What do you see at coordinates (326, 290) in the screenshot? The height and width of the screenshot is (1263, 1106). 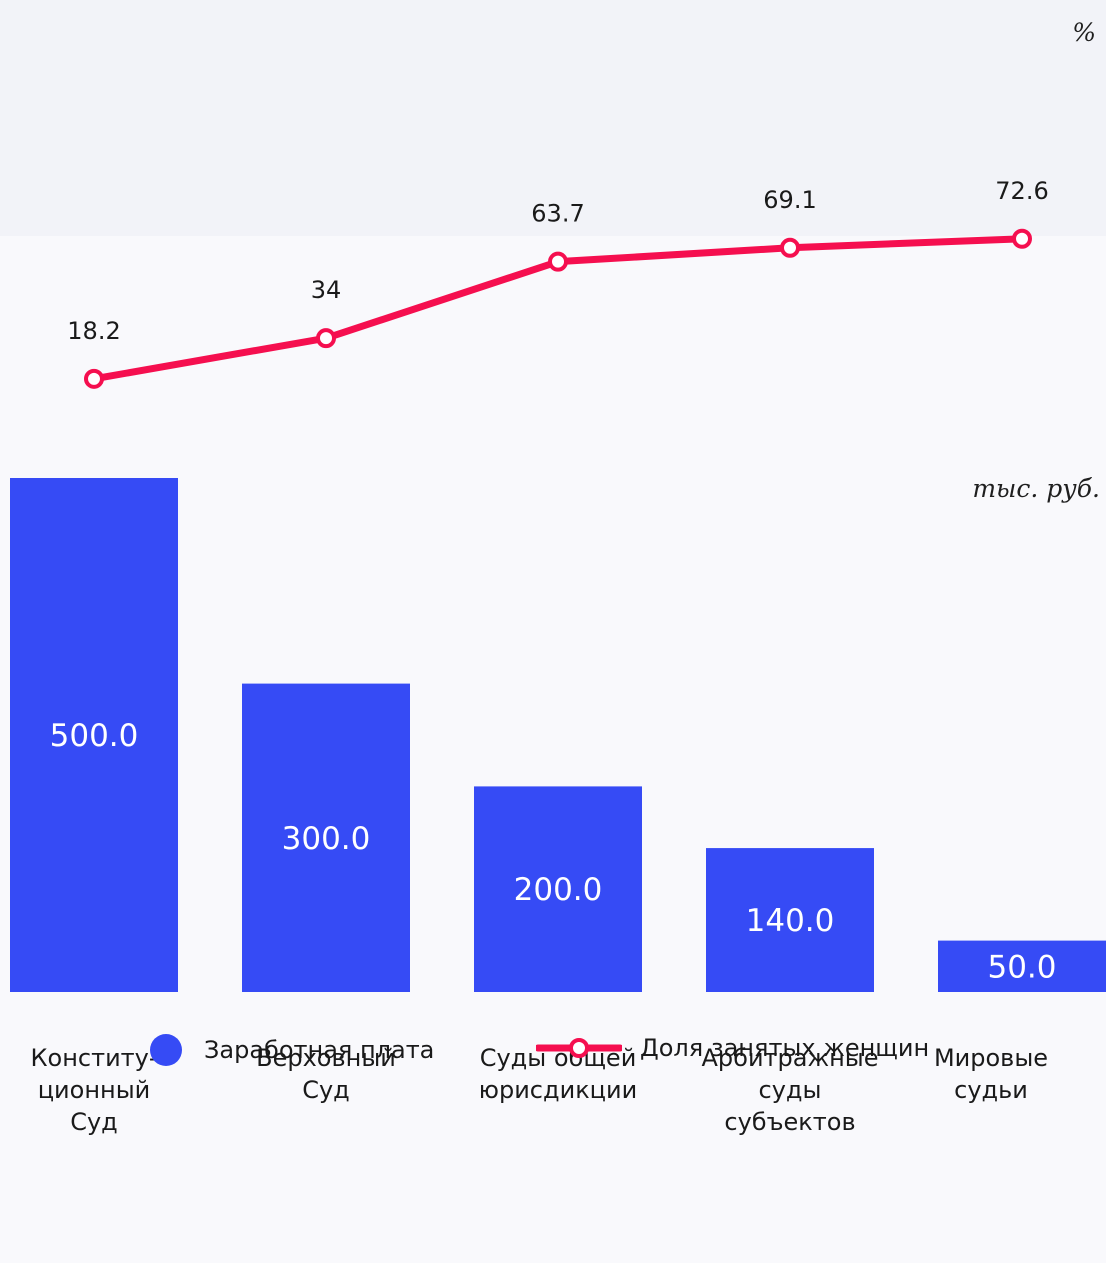 I see `line-value-label: 34` at bounding box center [326, 290].